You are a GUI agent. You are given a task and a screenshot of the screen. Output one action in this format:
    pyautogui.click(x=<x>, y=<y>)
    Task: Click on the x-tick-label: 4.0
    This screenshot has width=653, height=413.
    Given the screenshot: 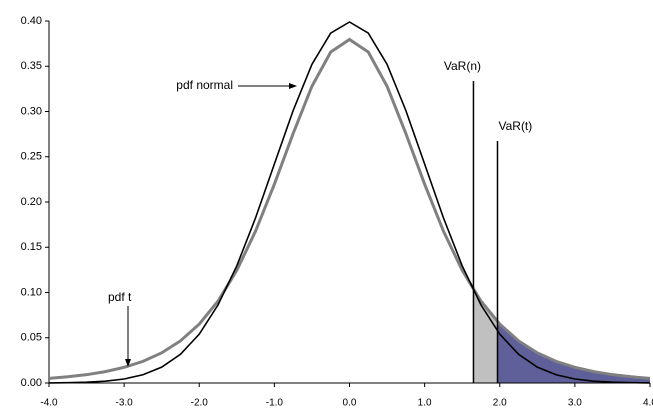 What is the action you would take?
    pyautogui.click(x=648, y=403)
    